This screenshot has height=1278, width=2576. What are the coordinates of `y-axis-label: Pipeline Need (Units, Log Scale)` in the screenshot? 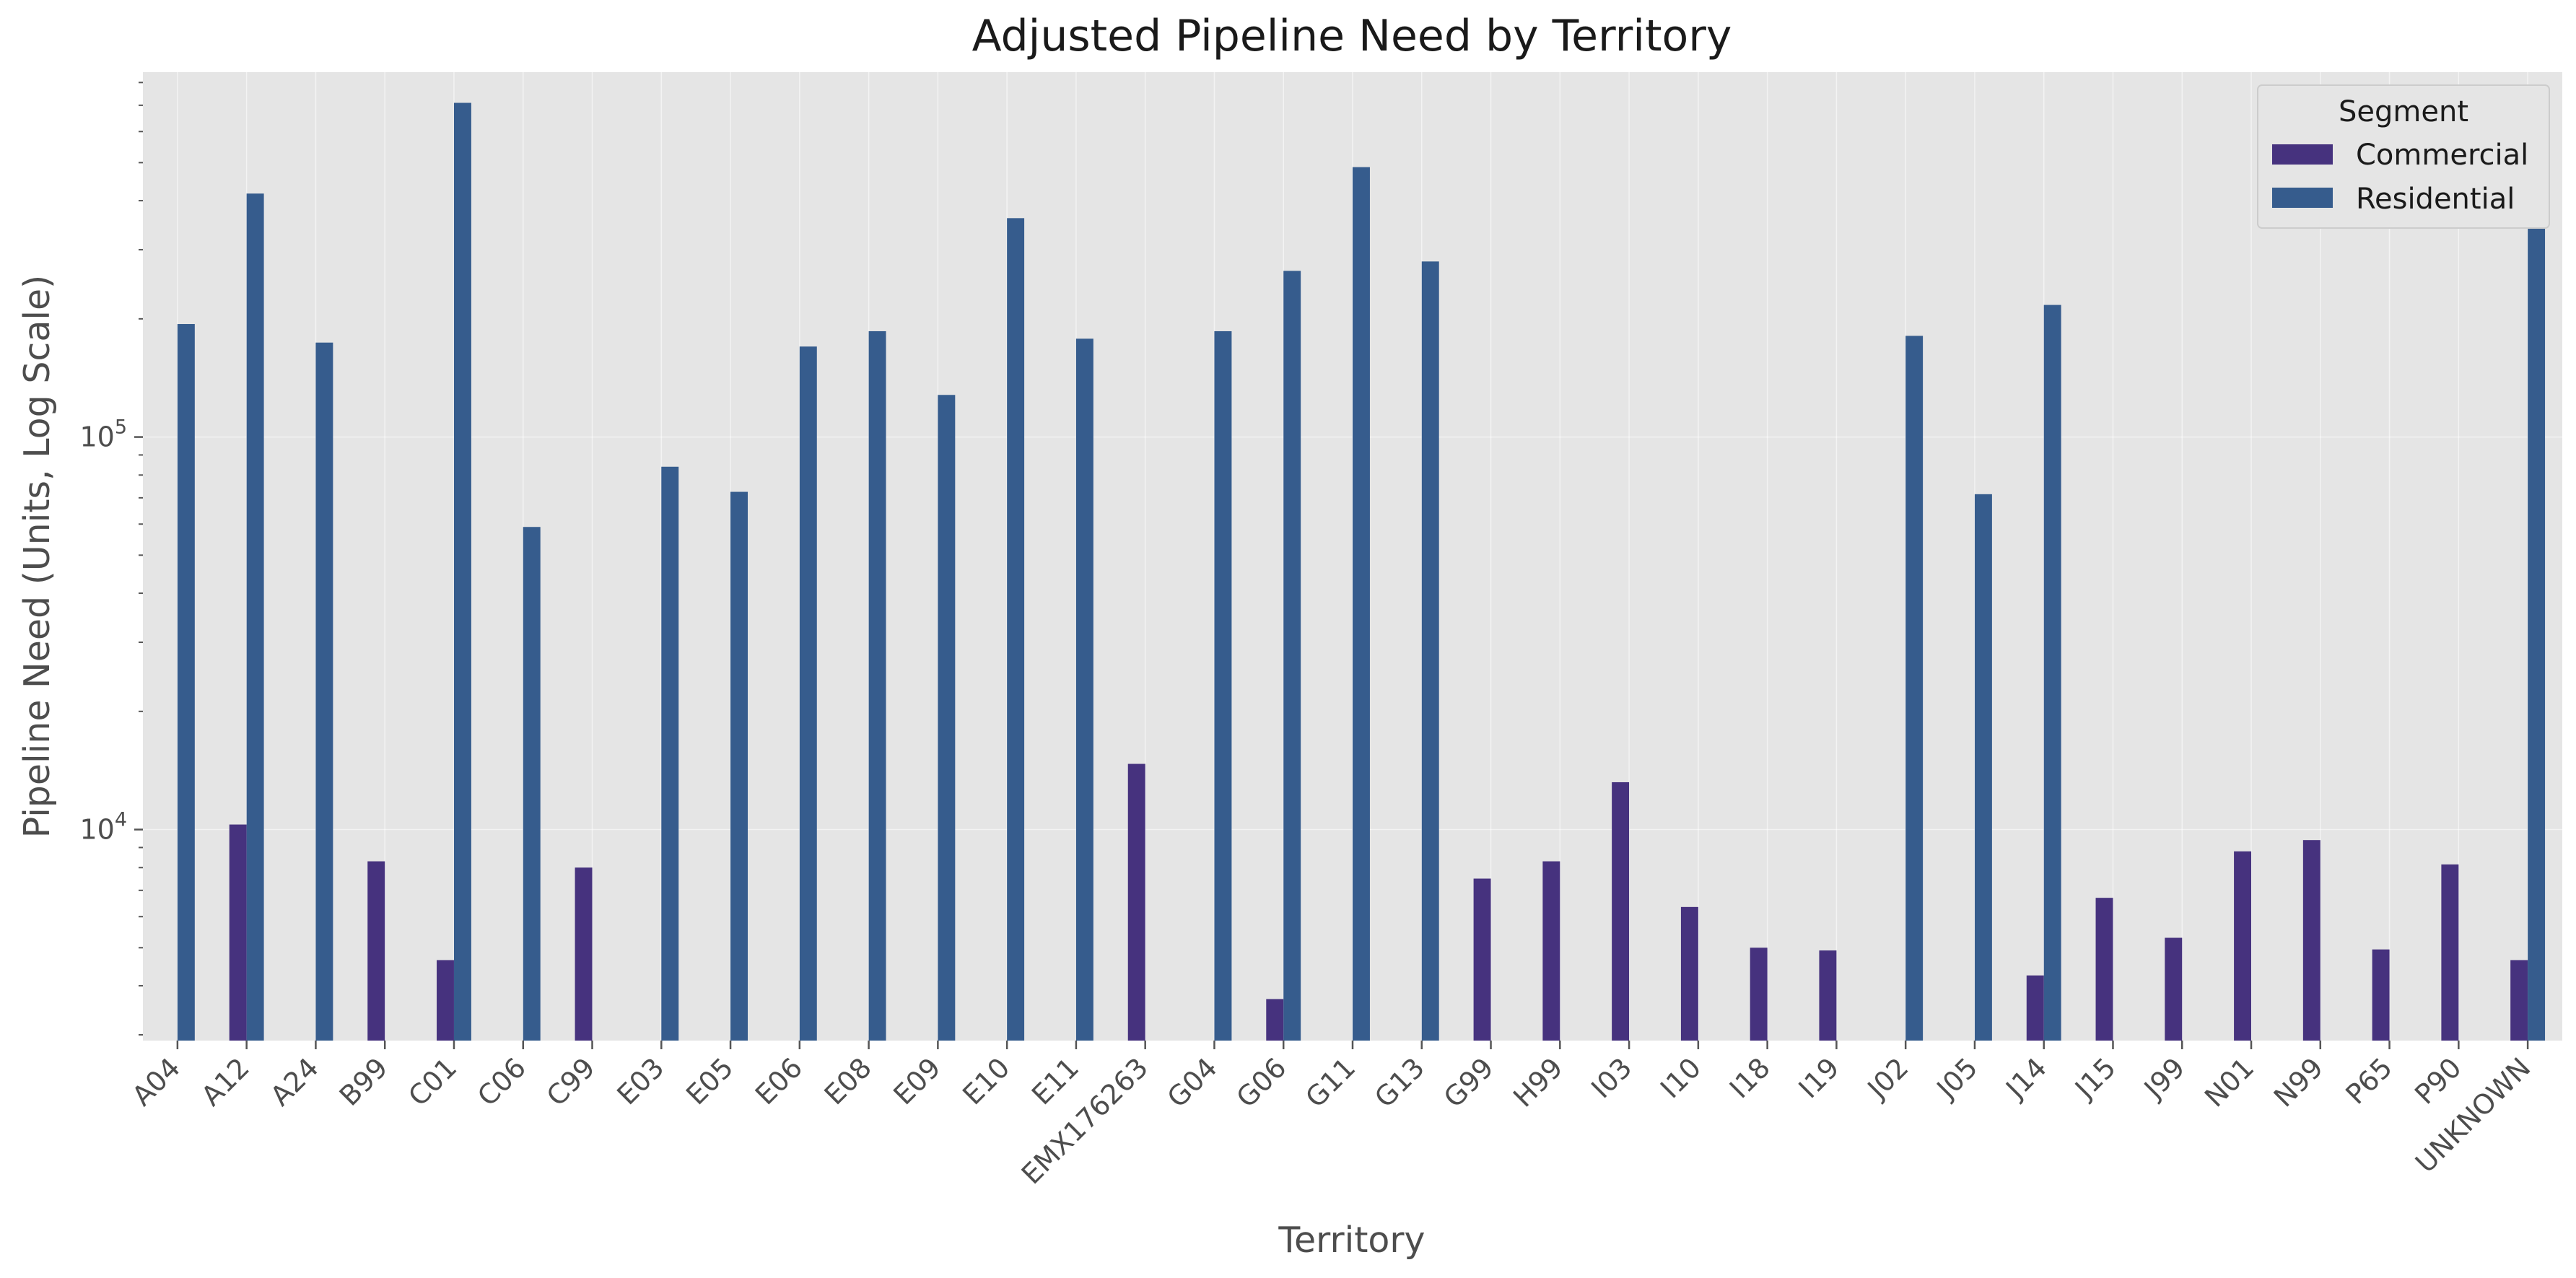 It's located at (37, 557).